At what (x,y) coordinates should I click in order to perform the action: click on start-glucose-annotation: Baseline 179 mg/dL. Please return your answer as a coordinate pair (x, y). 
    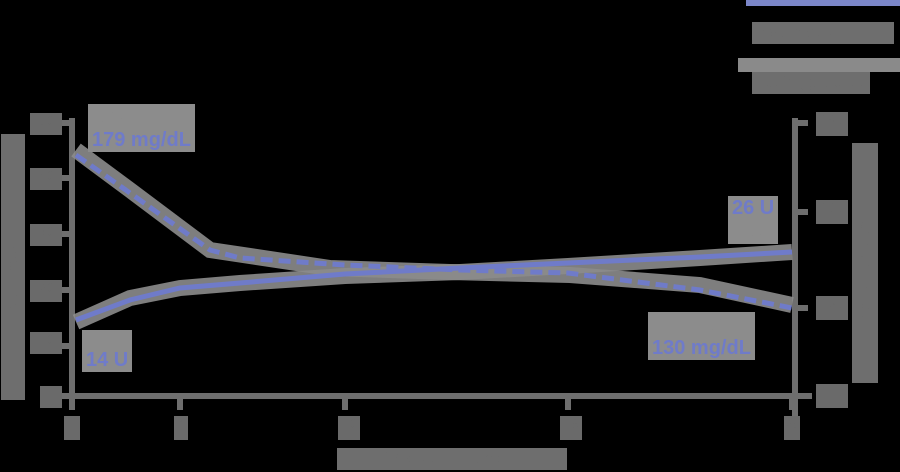
    Looking at the image, I should click on (141, 128).